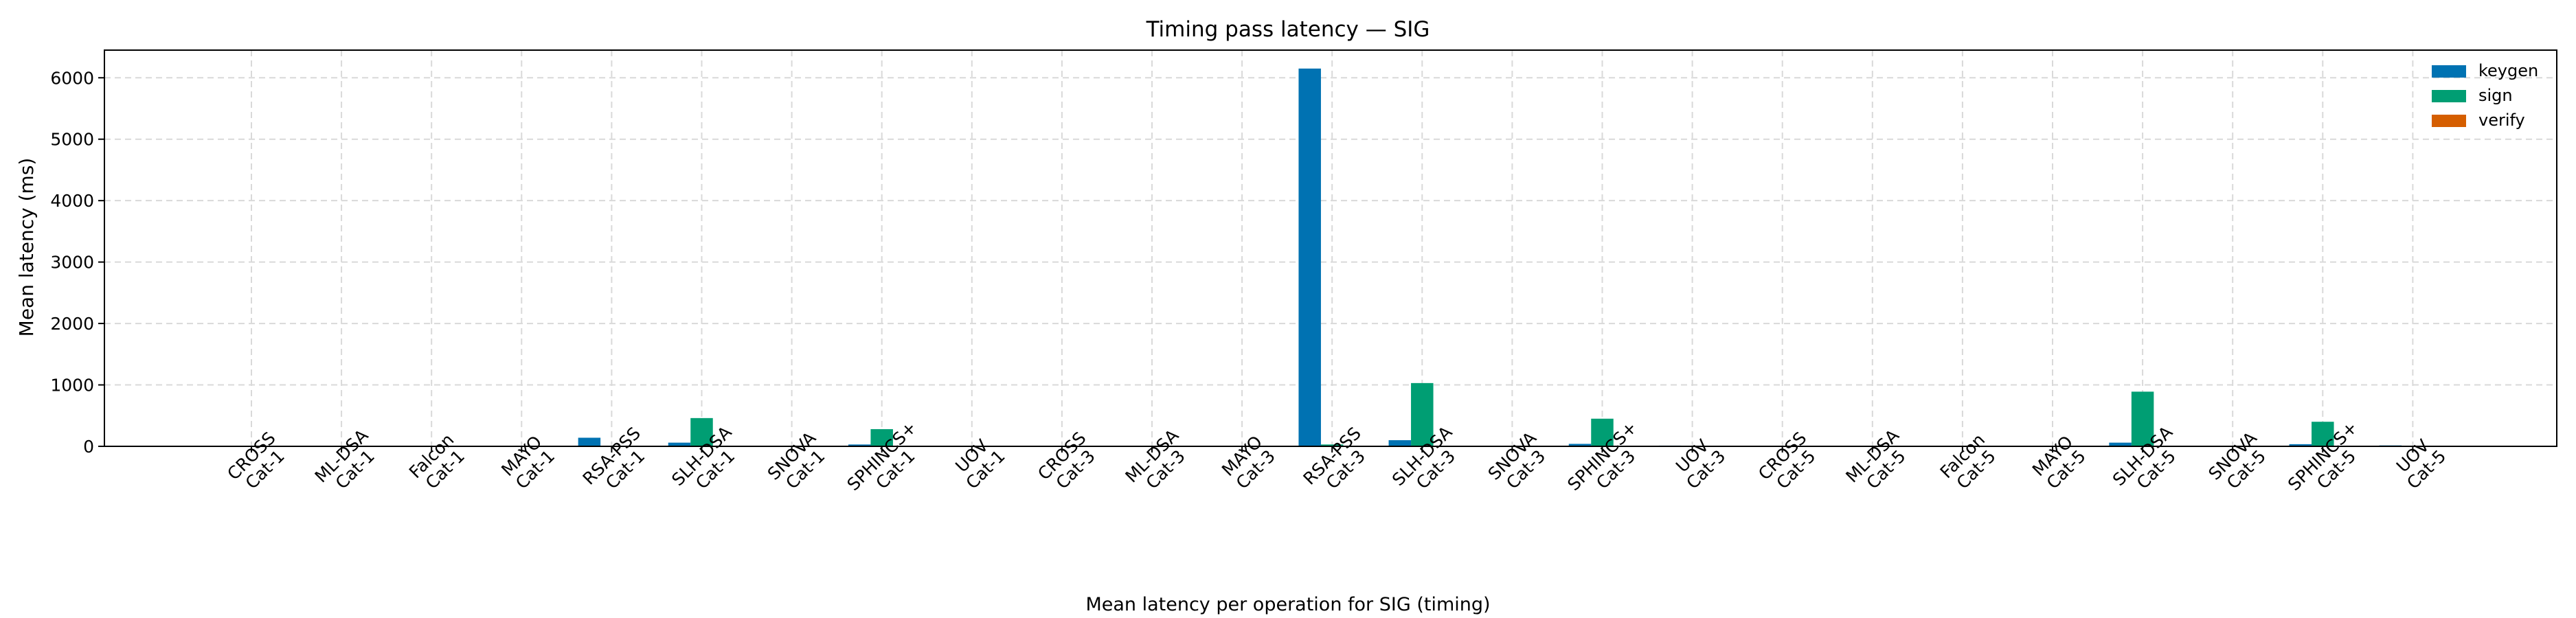 The width and height of the screenshot is (2576, 618). I want to click on legend-swatch-keygen, so click(2449, 71).